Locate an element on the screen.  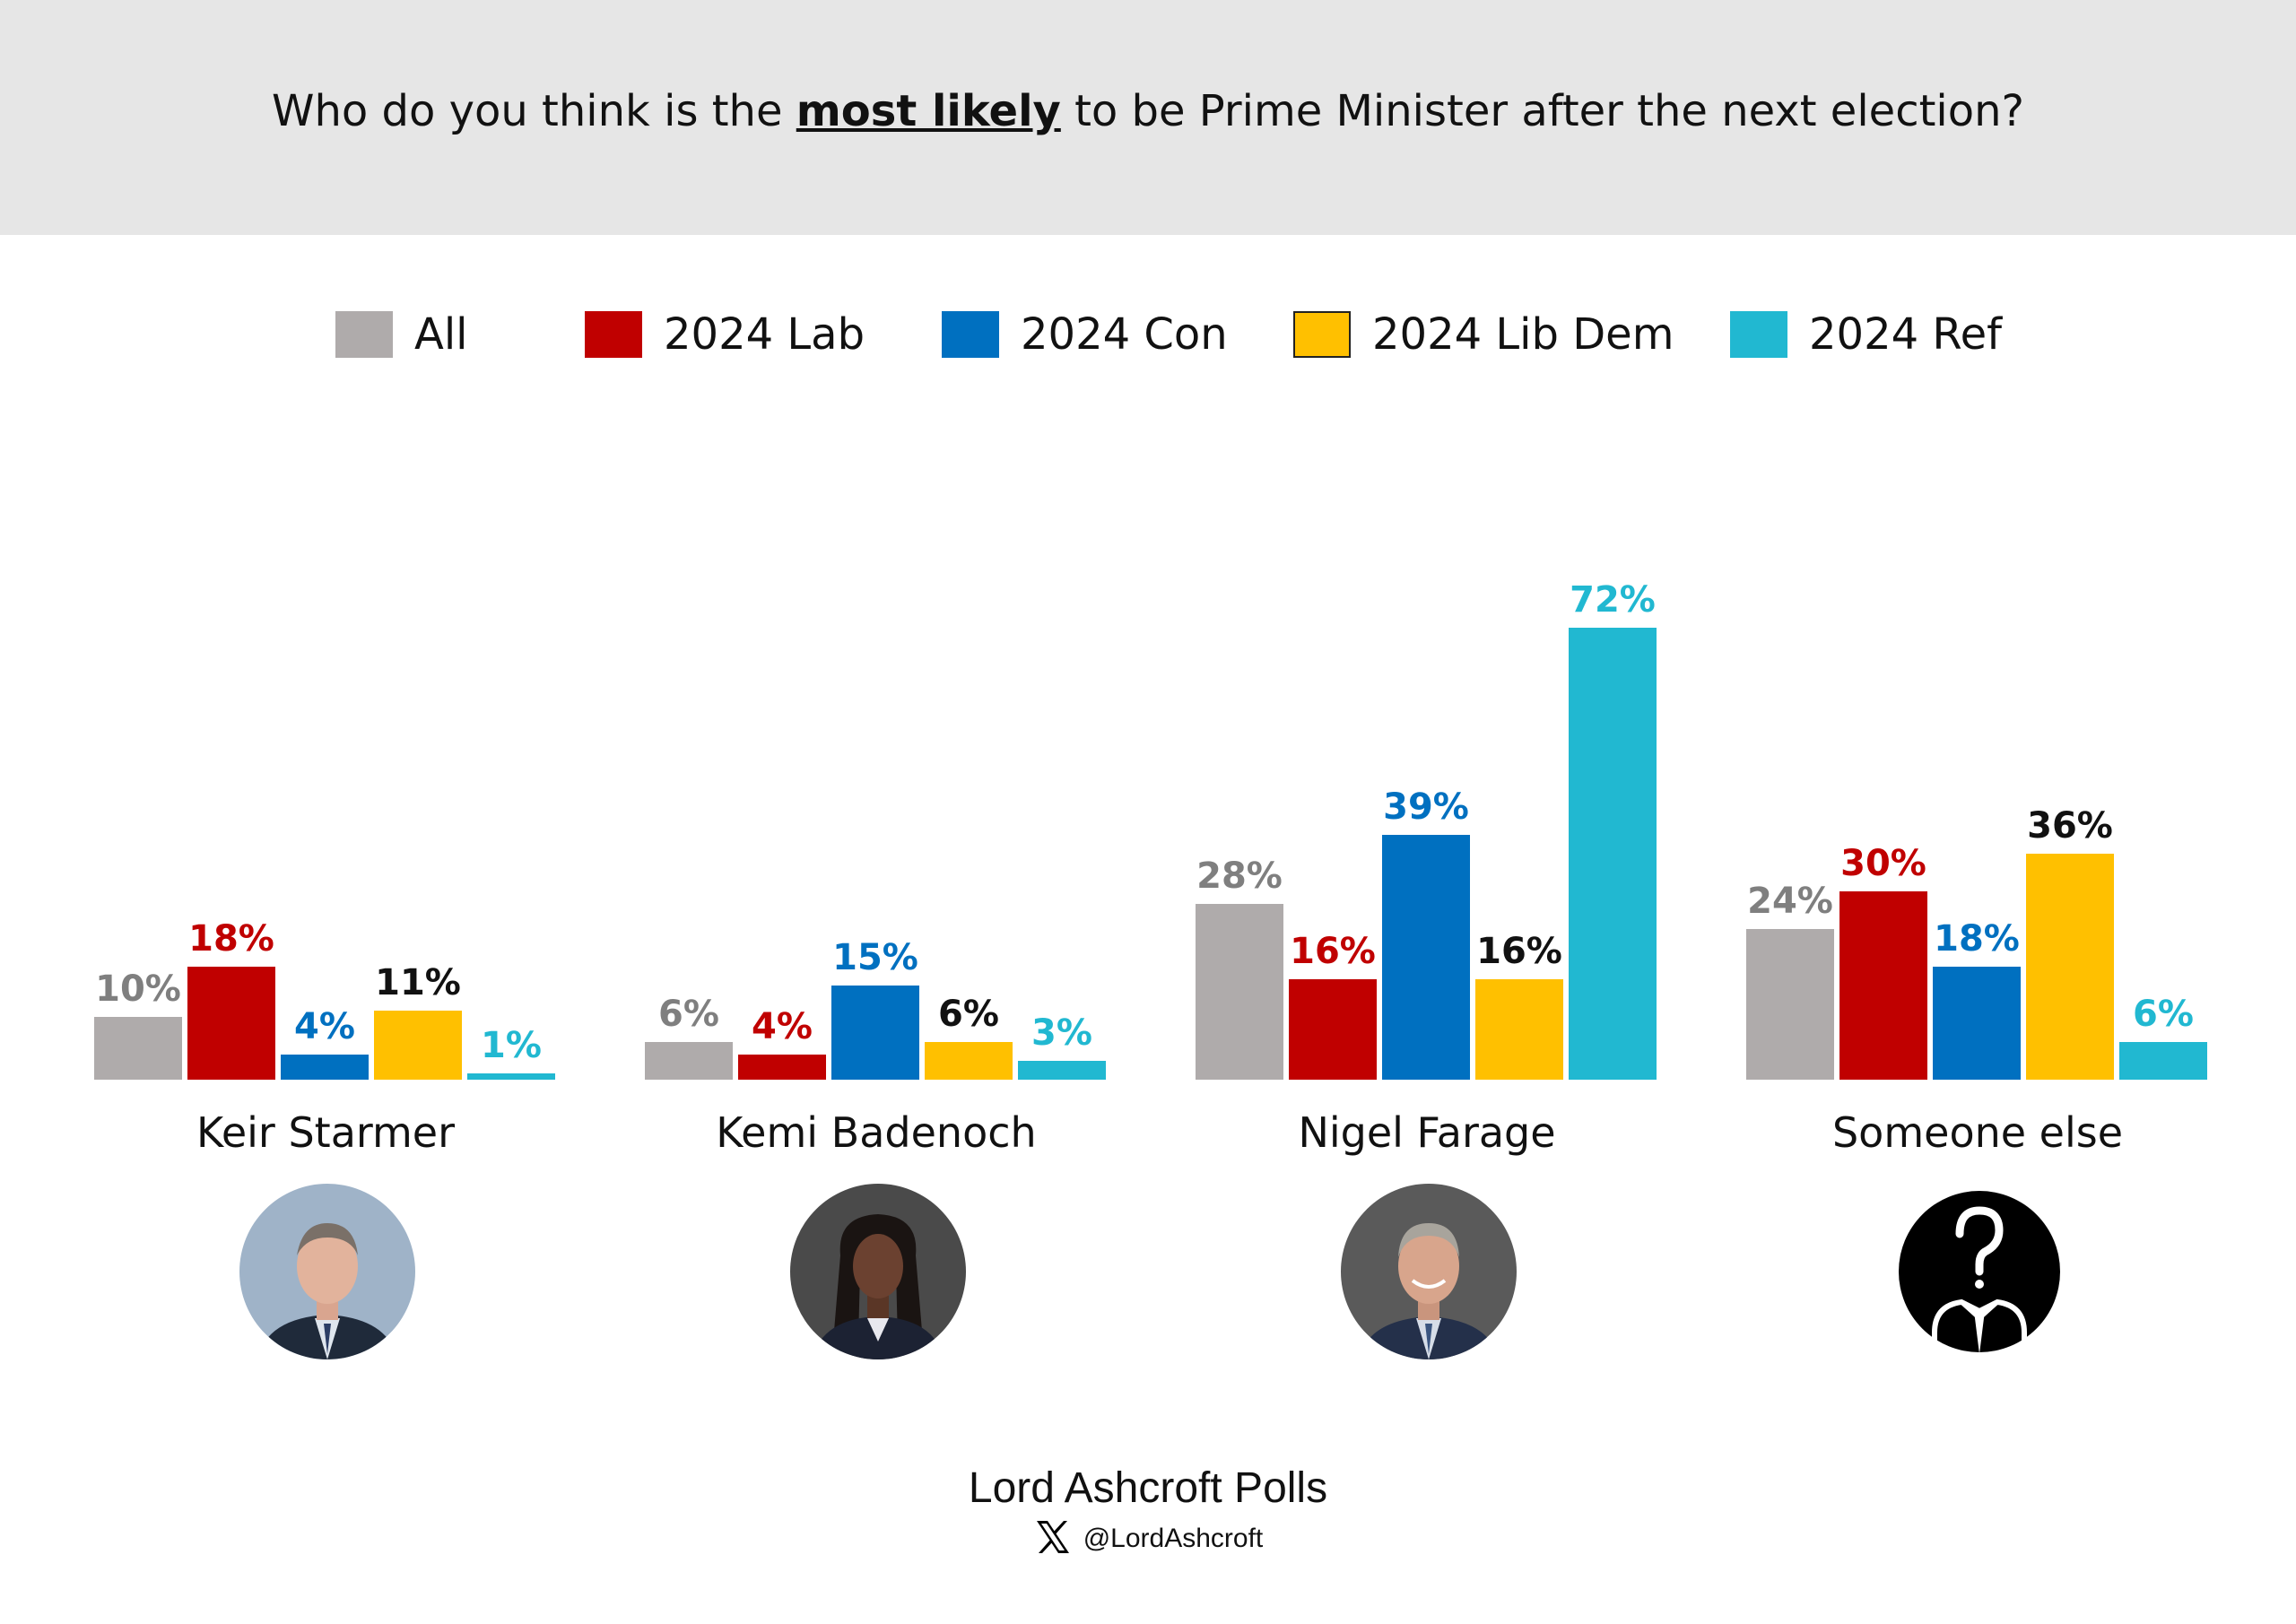
brand-name: Lord Ashcroft Polls is located at coordinates (1148, 1488).